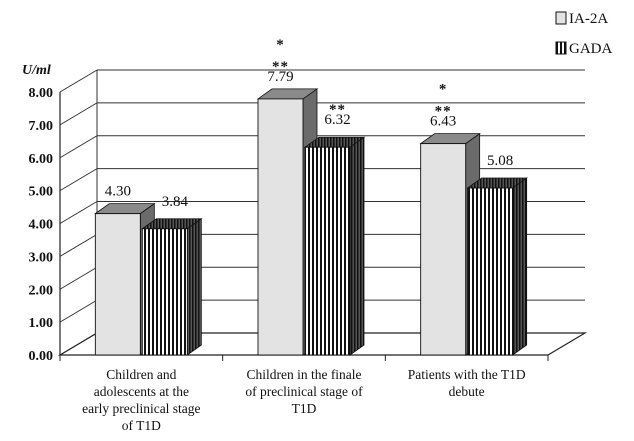  Describe the element at coordinates (141, 374) in the screenshot. I see `category-label: Children and` at that location.